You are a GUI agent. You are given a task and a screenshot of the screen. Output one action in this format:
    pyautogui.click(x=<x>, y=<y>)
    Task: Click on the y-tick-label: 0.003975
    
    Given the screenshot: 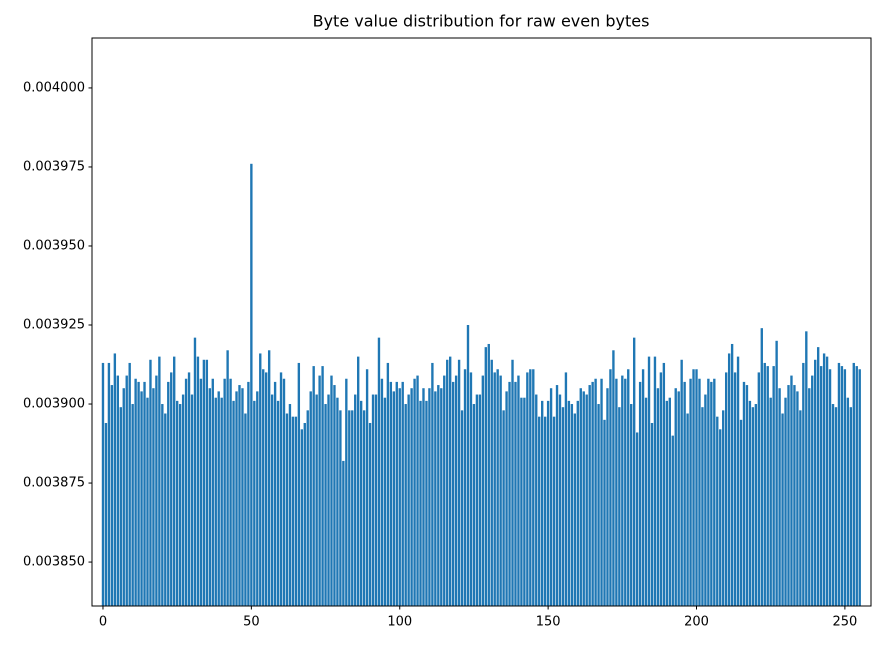 What is the action you would take?
    pyautogui.click(x=54, y=166)
    